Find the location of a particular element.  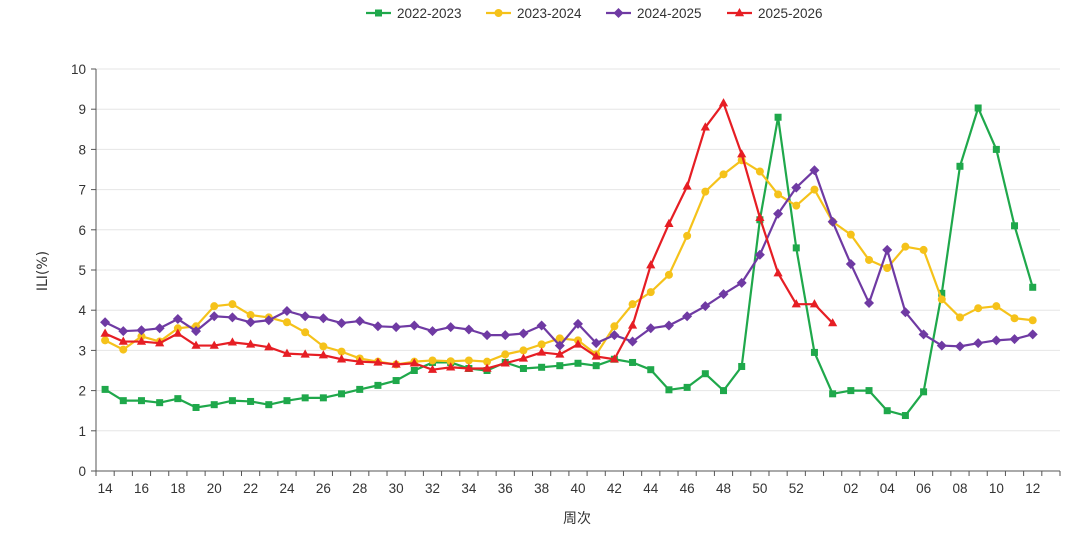

legend-item-2024-2025: 2024-2025 is located at coordinates (654, 13).